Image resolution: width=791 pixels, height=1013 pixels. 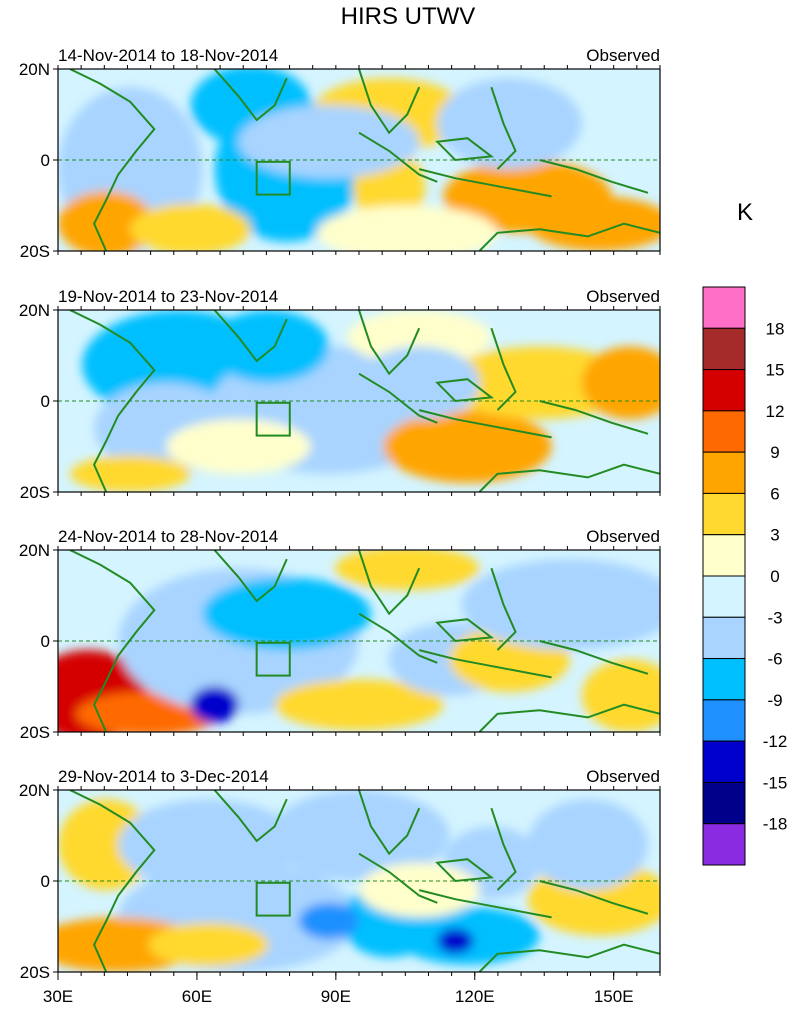 What do you see at coordinates (775, 370) in the screenshot?
I see `colorbar-level-label: 15` at bounding box center [775, 370].